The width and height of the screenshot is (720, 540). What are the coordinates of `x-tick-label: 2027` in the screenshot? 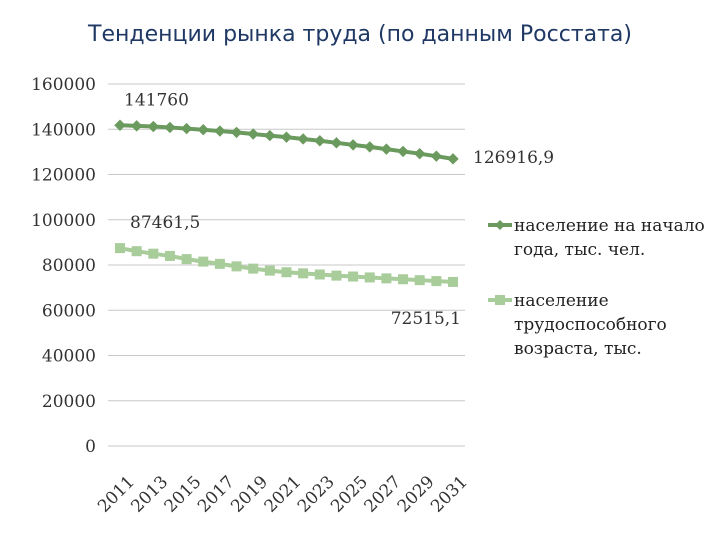 It's located at (382, 494).